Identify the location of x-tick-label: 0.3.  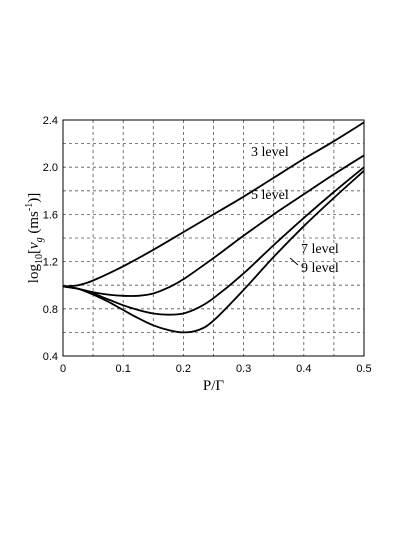
(243, 369).